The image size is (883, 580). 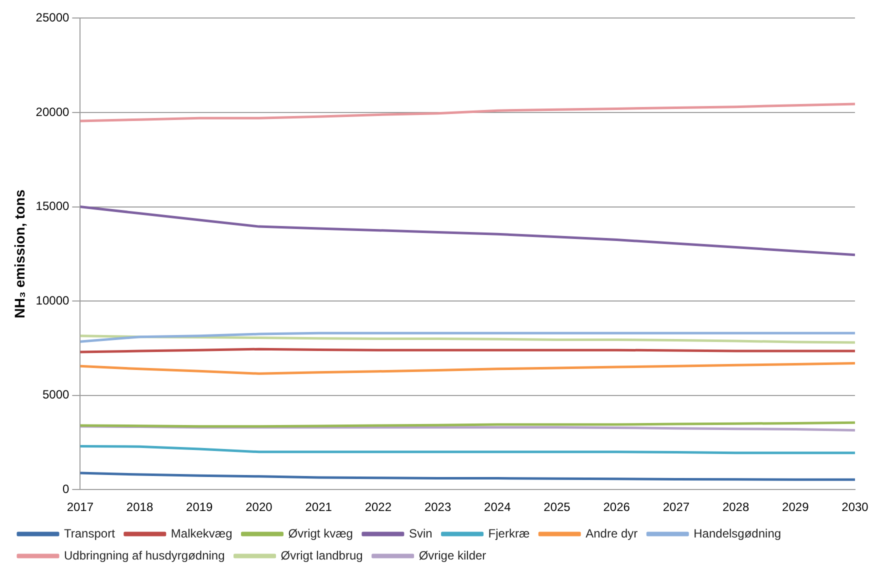 What do you see at coordinates (498, 507) in the screenshot?
I see `x-tick-label: 2024` at bounding box center [498, 507].